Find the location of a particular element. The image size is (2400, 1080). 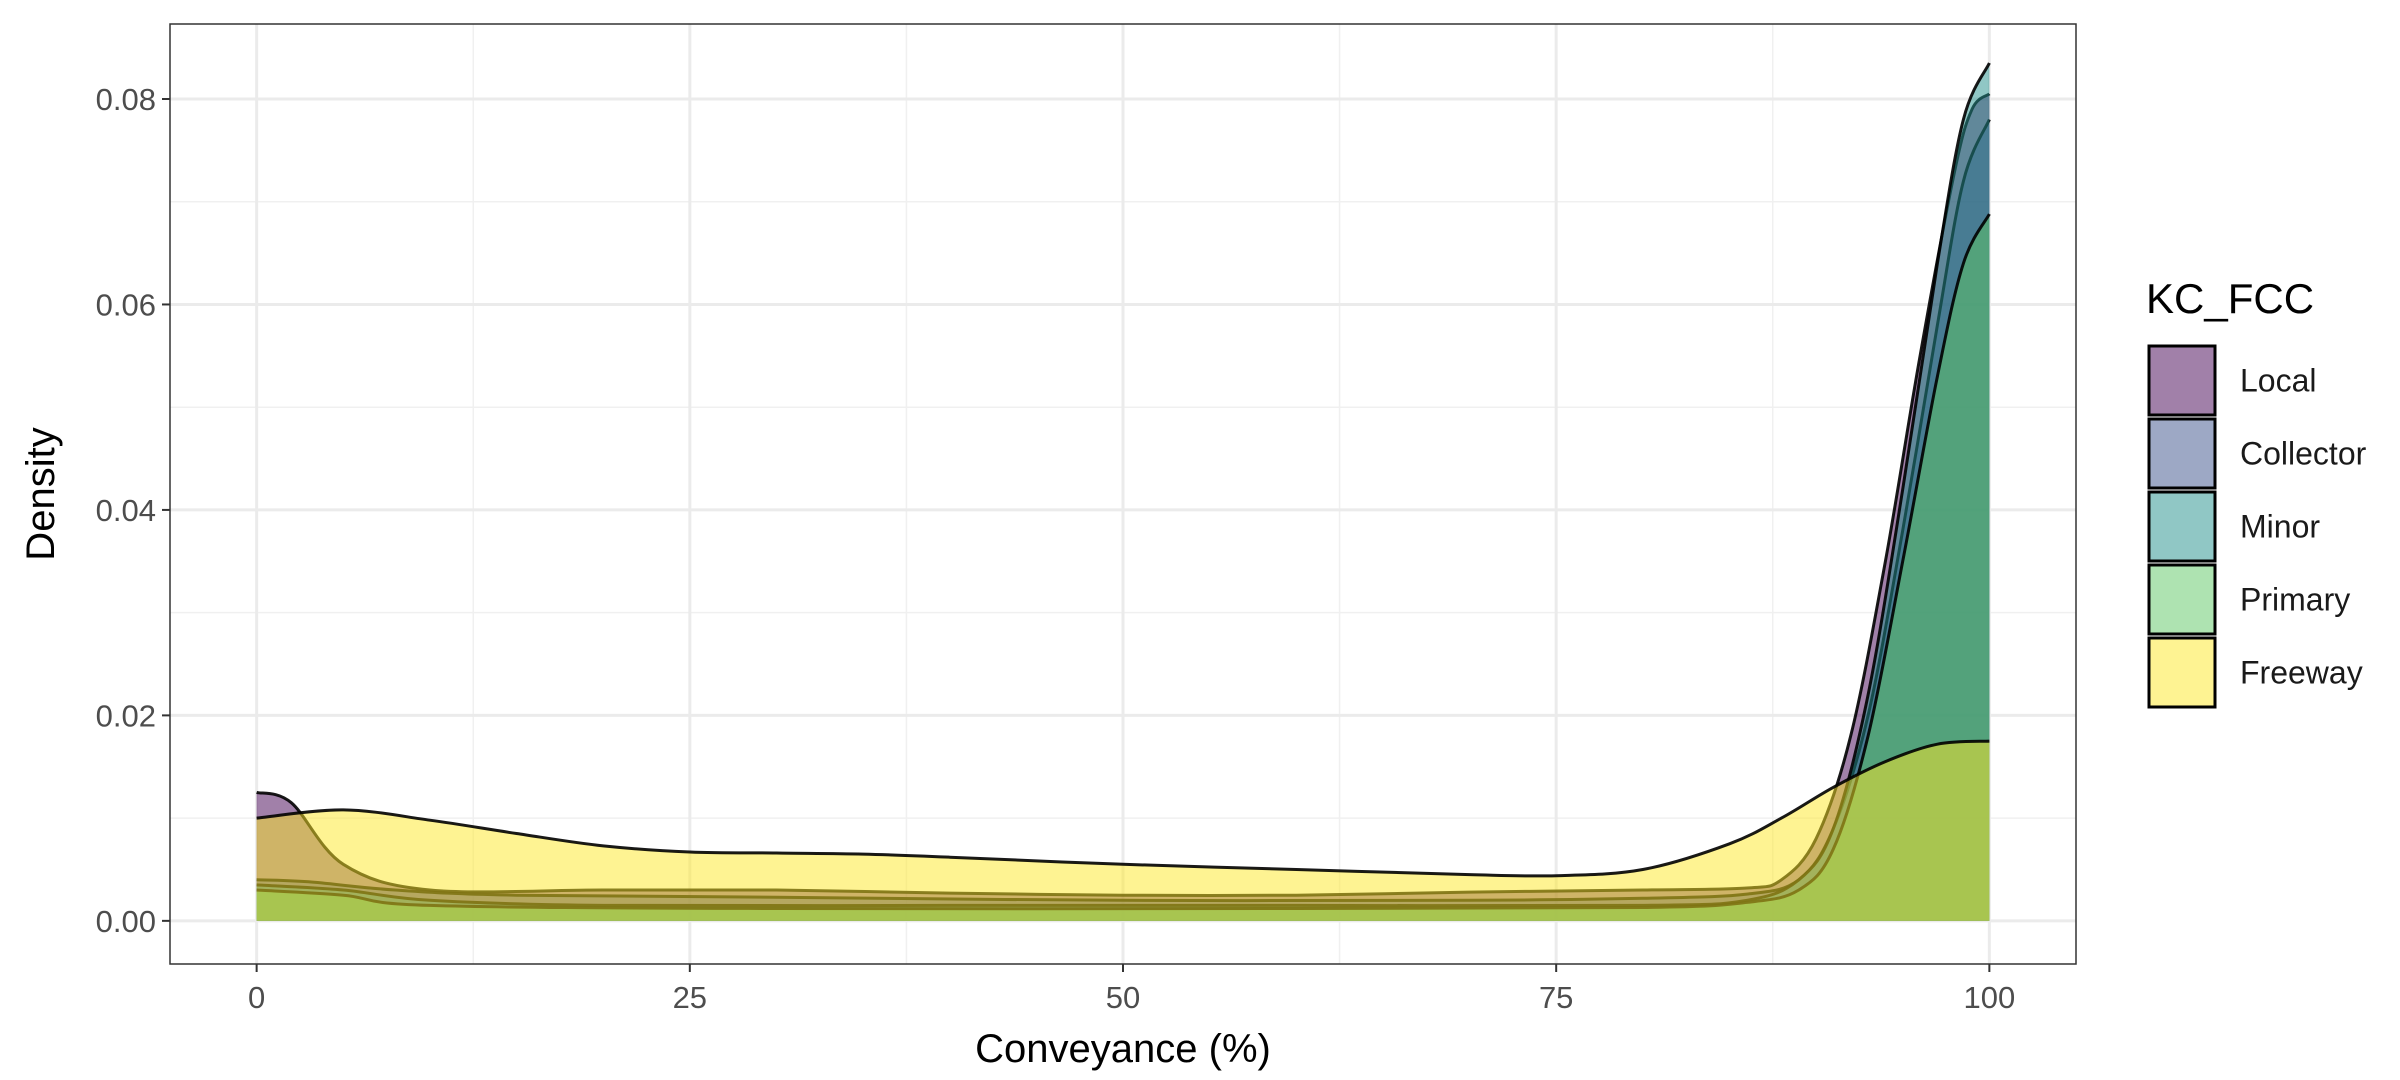

y-tick-label: 0.02 is located at coordinates (126, 715).